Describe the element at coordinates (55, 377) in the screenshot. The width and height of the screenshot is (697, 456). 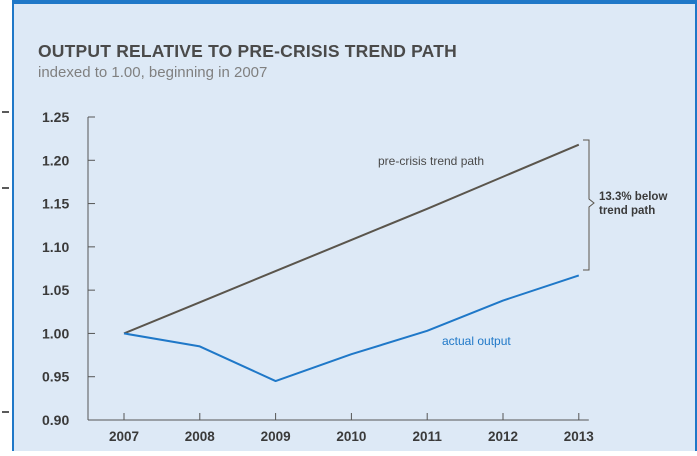
I see `y-tick-label: 0.95` at that location.